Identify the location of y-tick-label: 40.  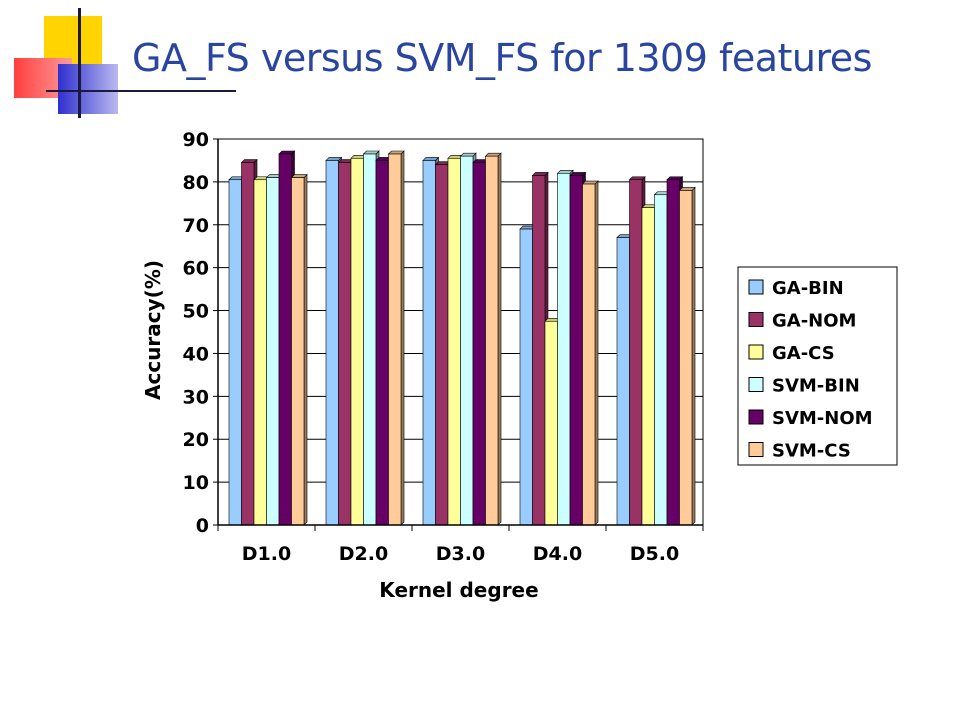
(196, 354).